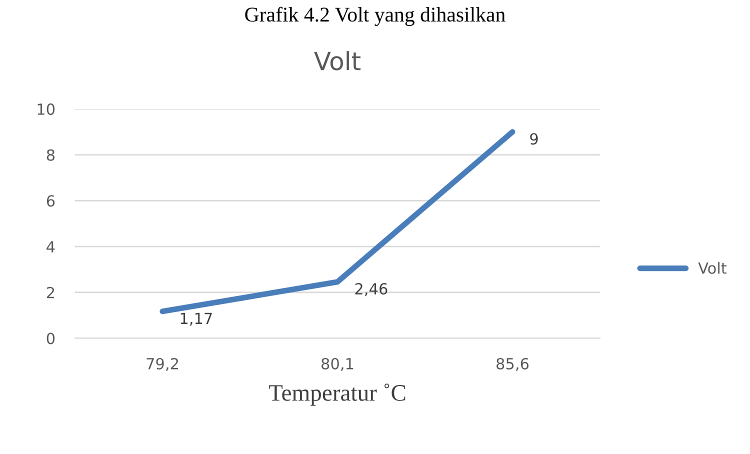 The image size is (750, 454). What do you see at coordinates (162, 365) in the screenshot?
I see `x-tick-label: 79,2` at bounding box center [162, 365].